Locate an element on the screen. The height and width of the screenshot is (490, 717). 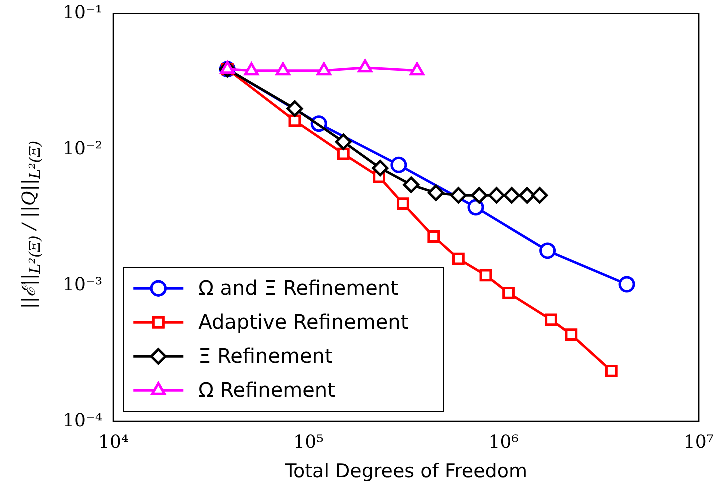
y-tick-label: 10⁻¹ is located at coordinates (82, 13).